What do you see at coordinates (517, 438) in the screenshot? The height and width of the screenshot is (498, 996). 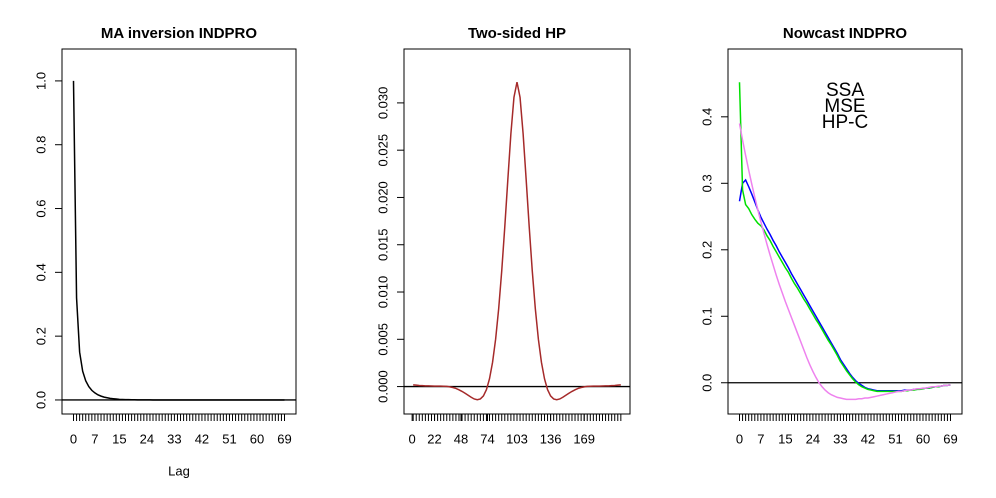 I see `x-tick-label: 103` at bounding box center [517, 438].